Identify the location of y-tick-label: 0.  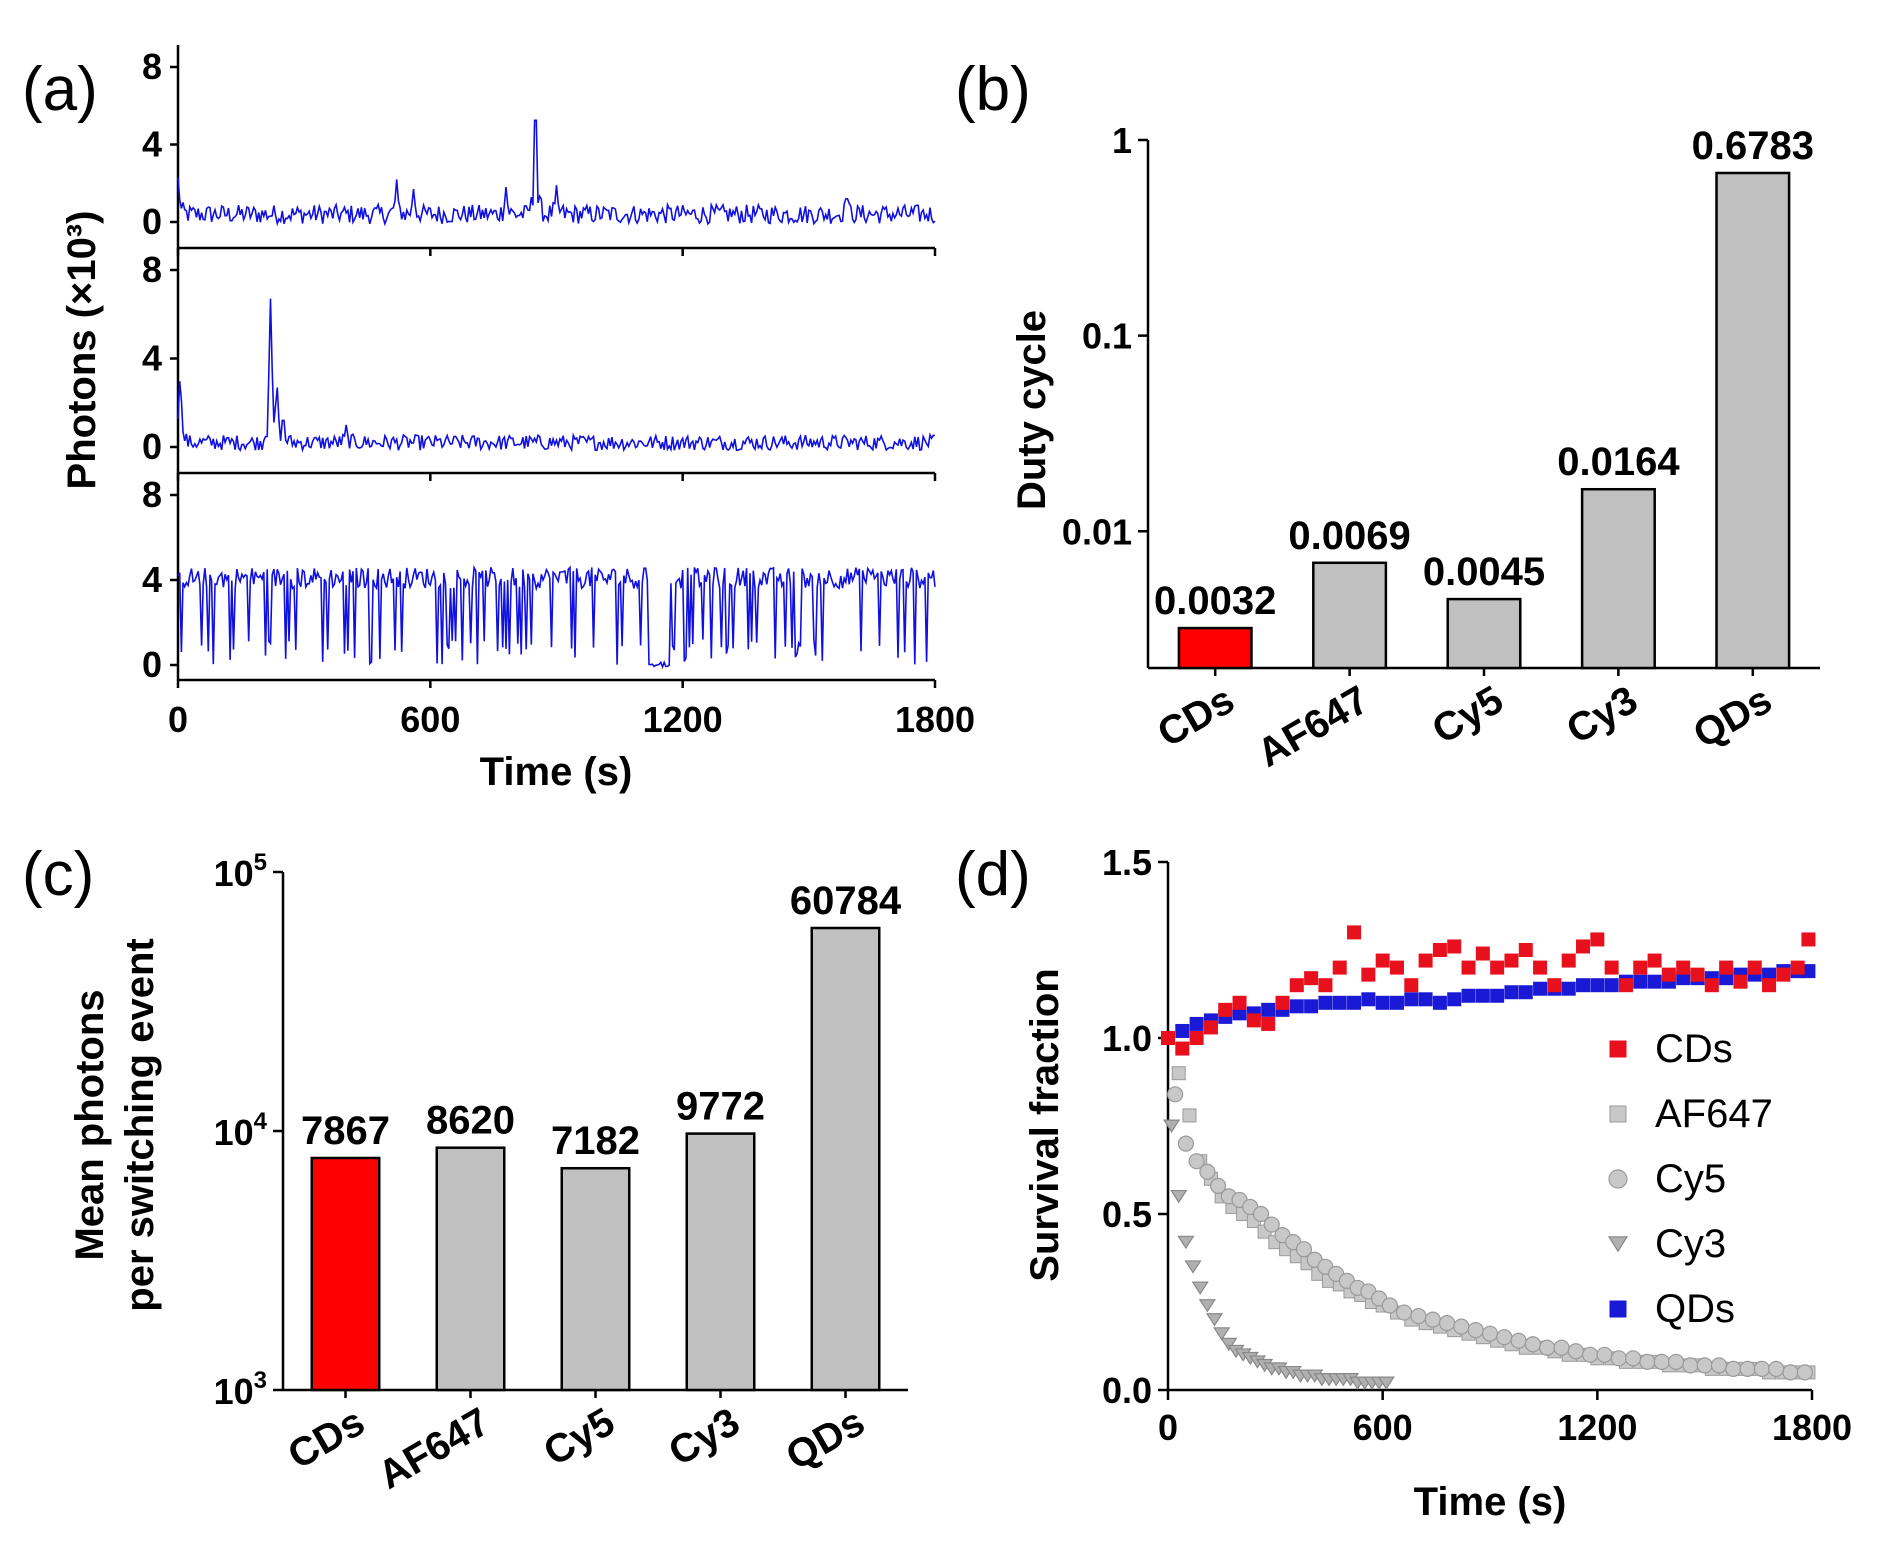
(152, 221).